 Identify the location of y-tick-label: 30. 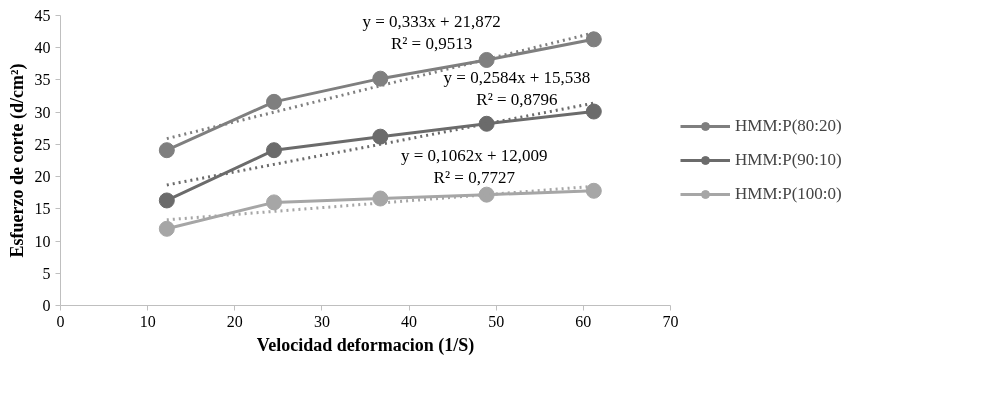
(42, 112).